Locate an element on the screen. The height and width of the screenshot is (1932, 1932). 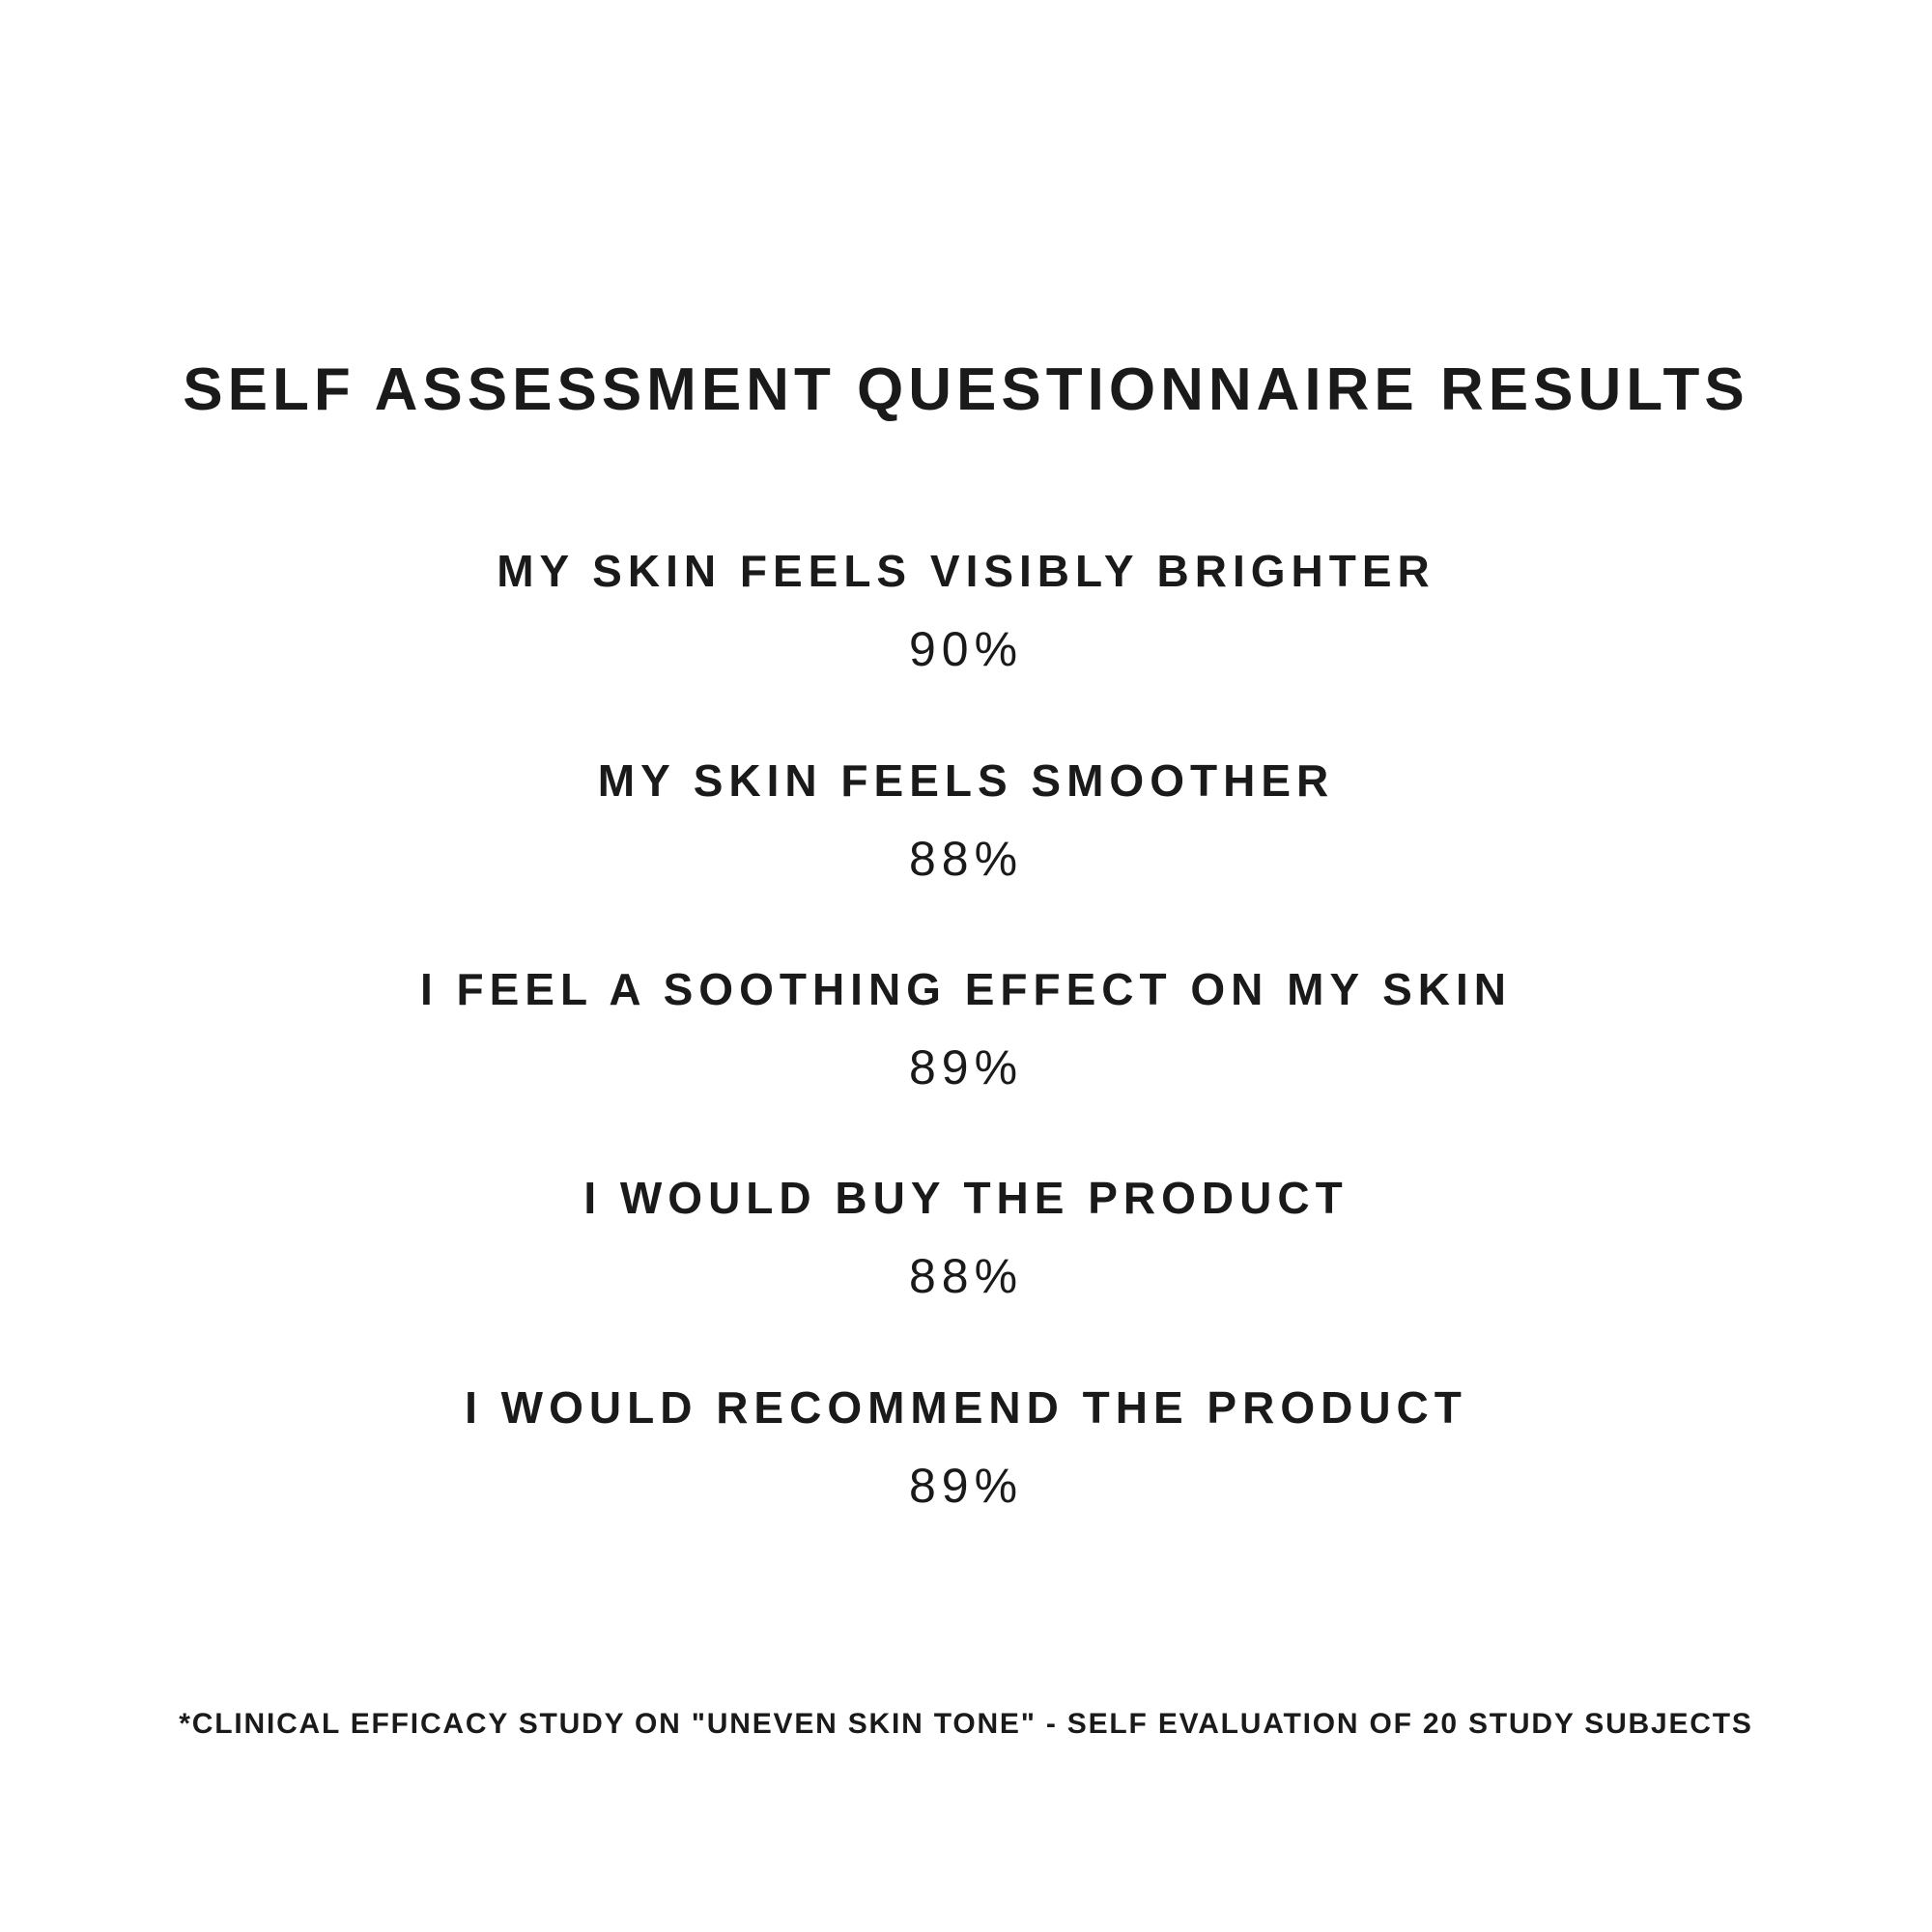
question-label: MY SKIN FEELS VISIBLY BRIGHTER is located at coordinates (966, 571).